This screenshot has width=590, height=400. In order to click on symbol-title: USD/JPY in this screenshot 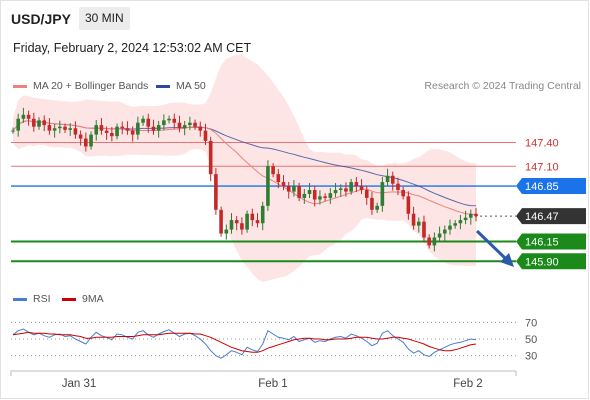, I will do `click(41, 19)`.